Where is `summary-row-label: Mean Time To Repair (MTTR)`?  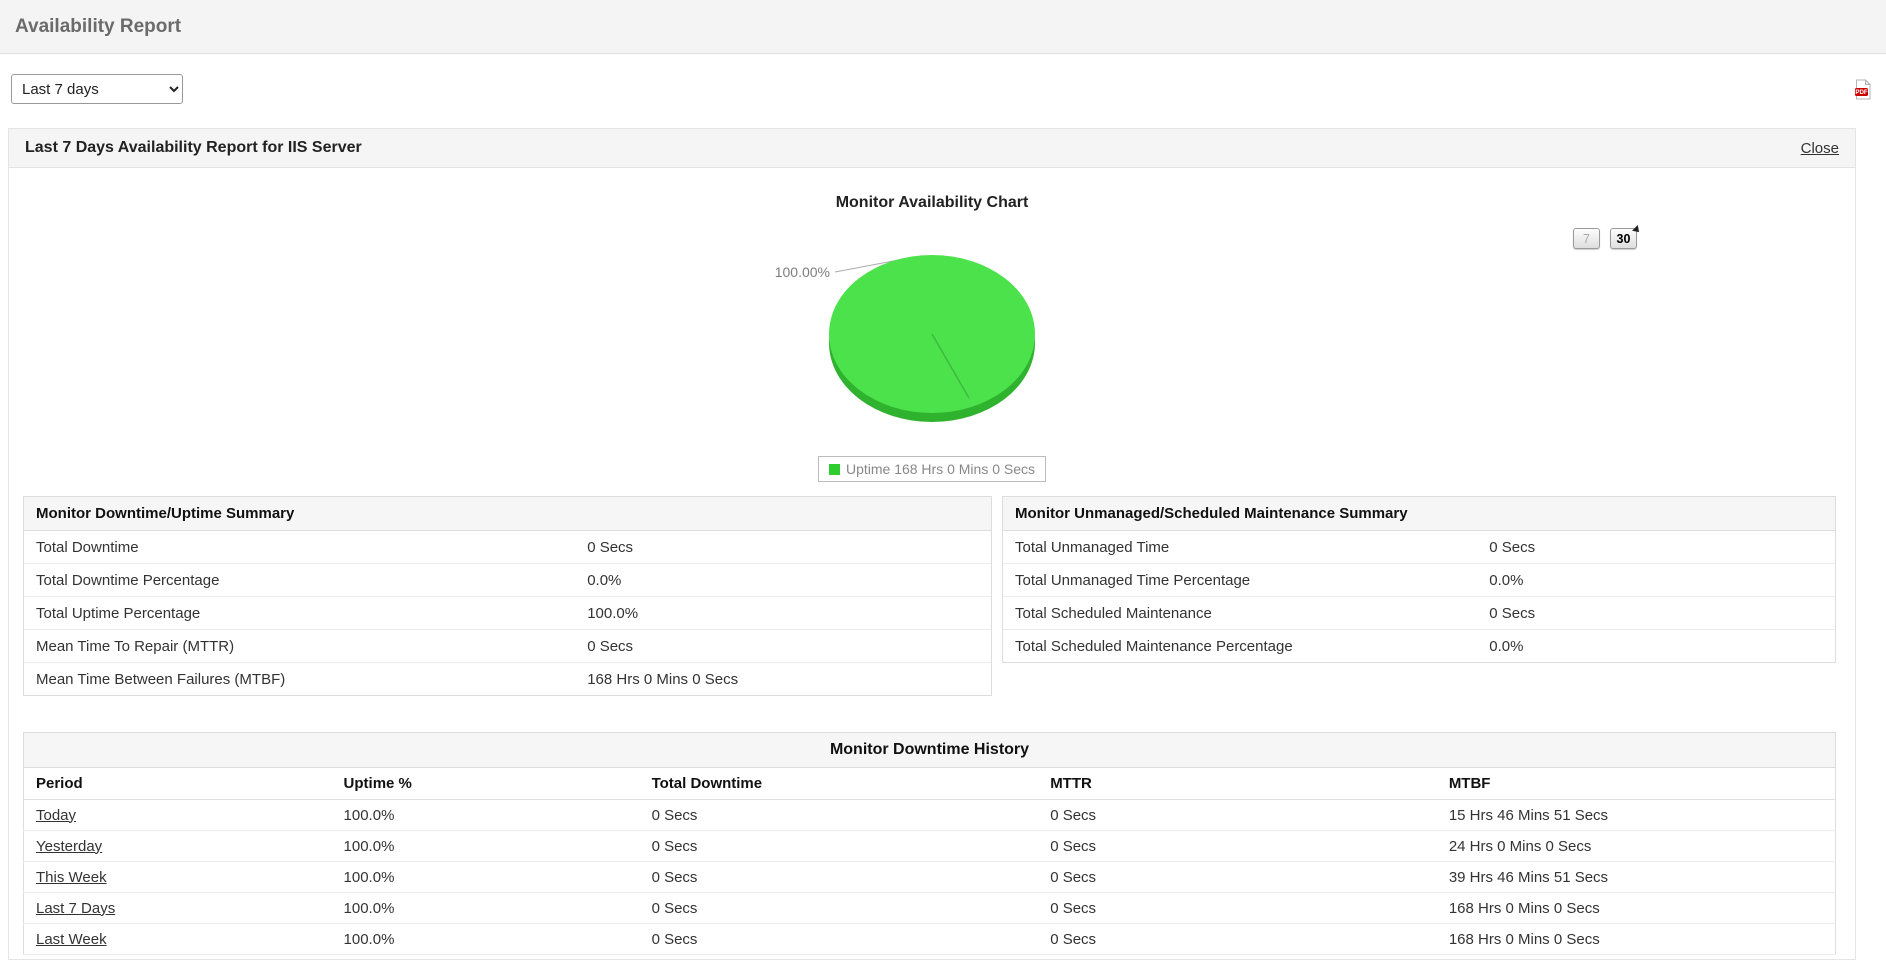
summary-row-label: Mean Time To Repair (MTTR) is located at coordinates (135, 646).